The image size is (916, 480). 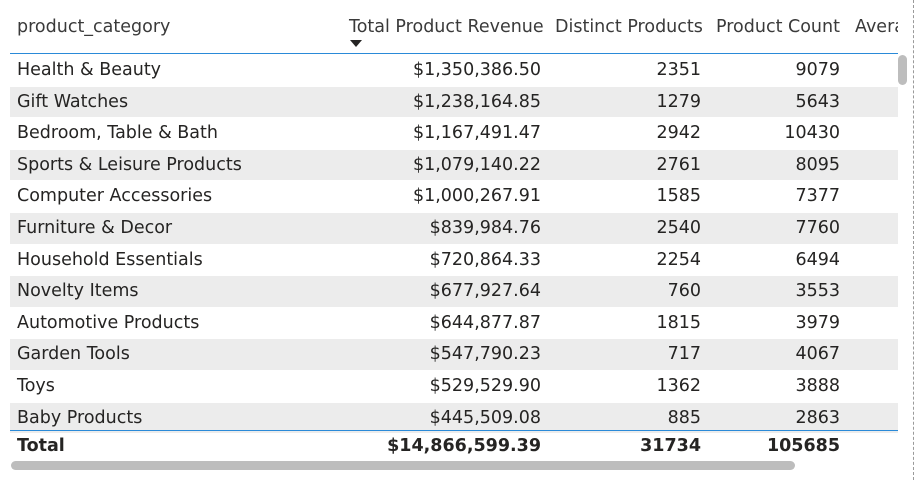 What do you see at coordinates (817, 227) in the screenshot?
I see `cell-product-count: 7760` at bounding box center [817, 227].